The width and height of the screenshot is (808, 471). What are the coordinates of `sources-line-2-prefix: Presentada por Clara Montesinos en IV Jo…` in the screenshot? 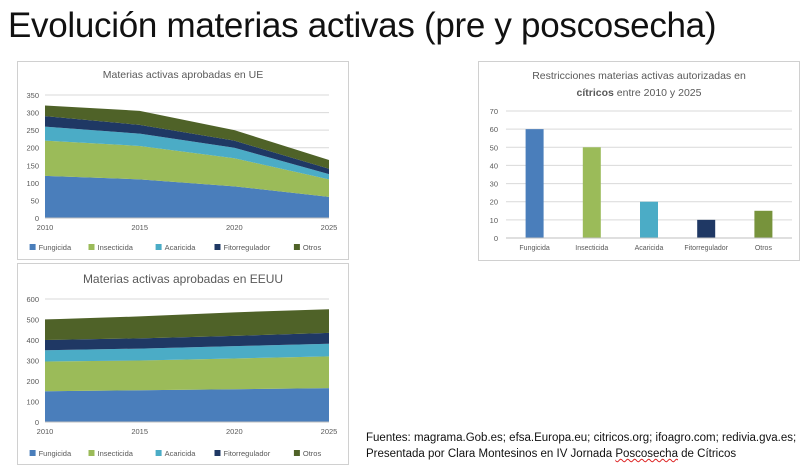 It's located at (491, 454).